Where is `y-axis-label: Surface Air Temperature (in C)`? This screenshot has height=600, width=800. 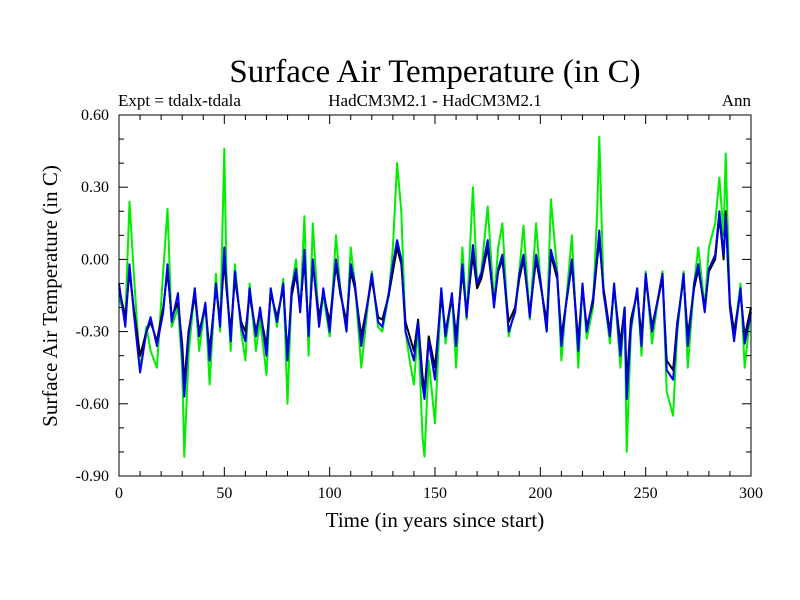 y-axis-label: Surface Air Temperature (in C) is located at coordinates (50, 296).